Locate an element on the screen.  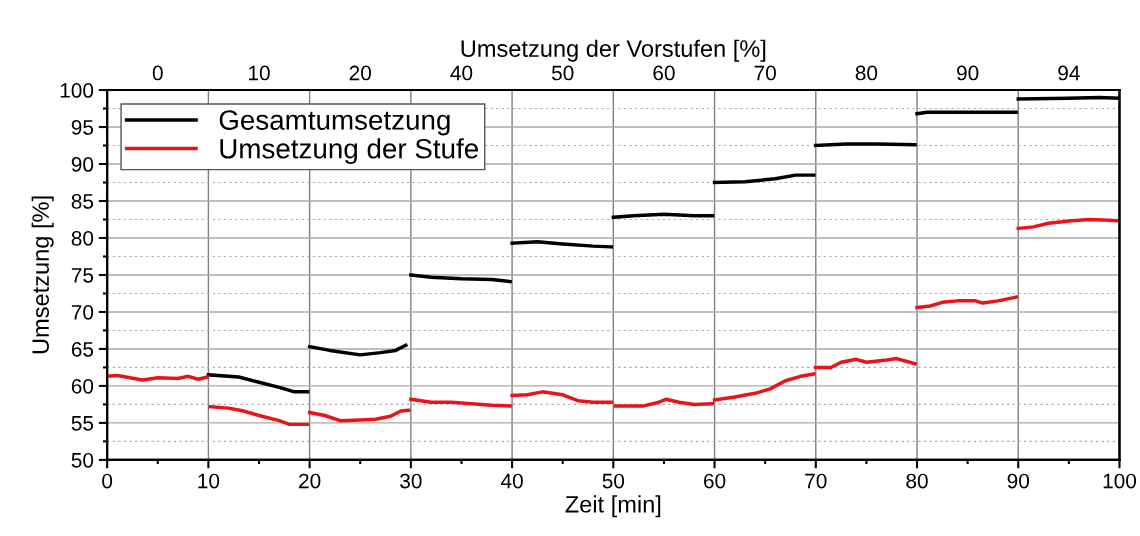
x-tick-label: 20 is located at coordinates (310, 481).